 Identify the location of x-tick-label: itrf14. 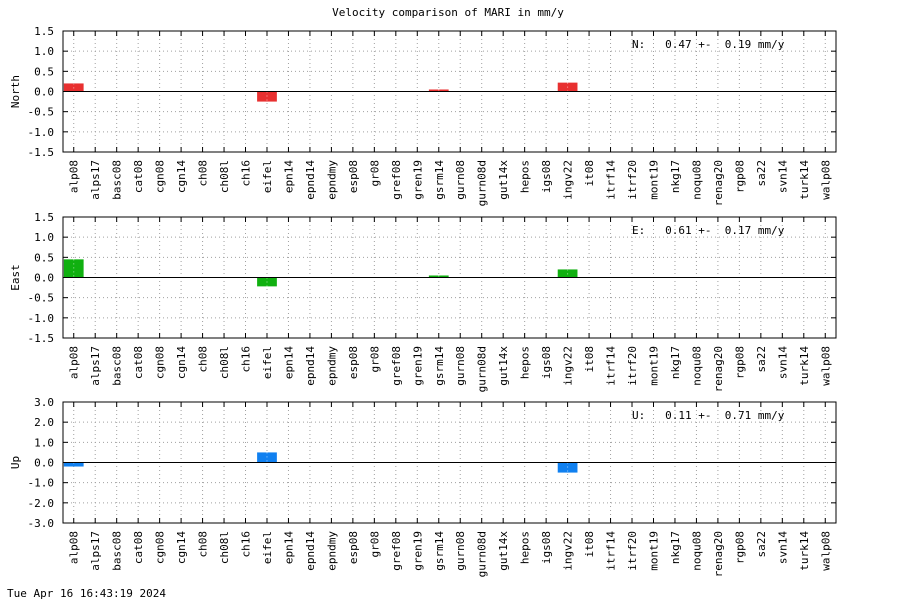
(611, 366).